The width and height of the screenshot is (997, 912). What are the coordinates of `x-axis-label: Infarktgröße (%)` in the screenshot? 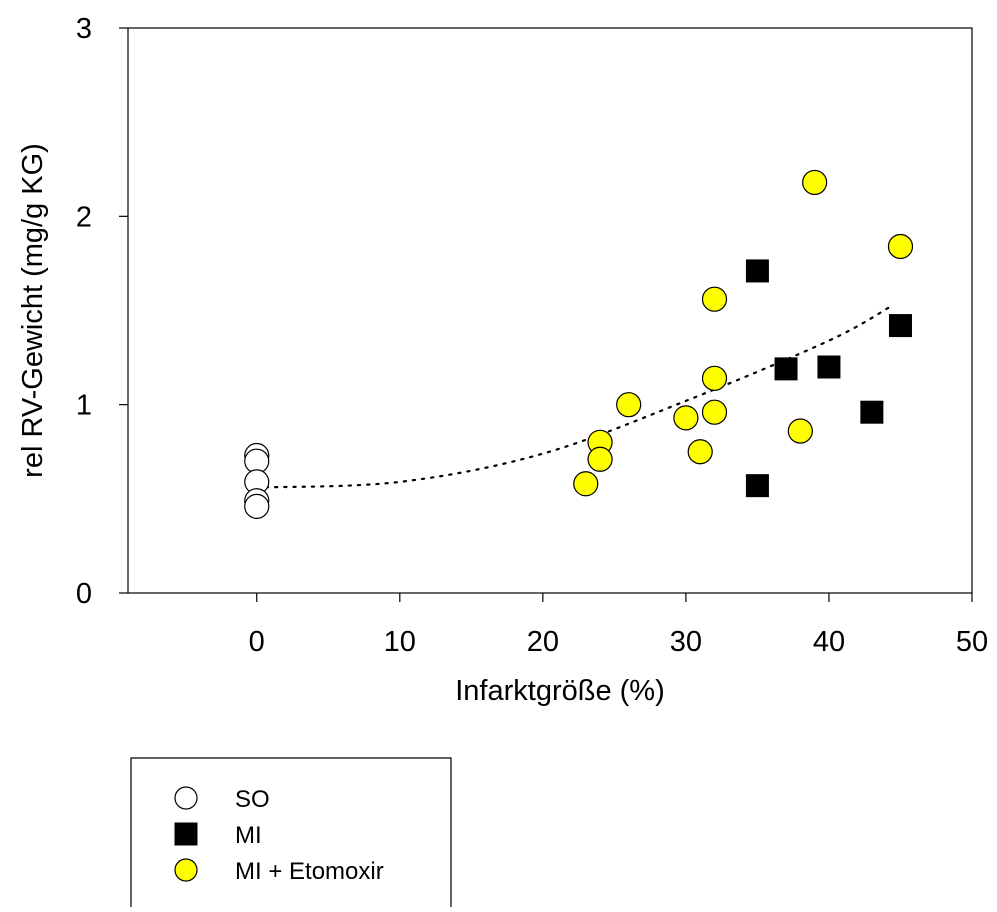 It's located at (560, 691).